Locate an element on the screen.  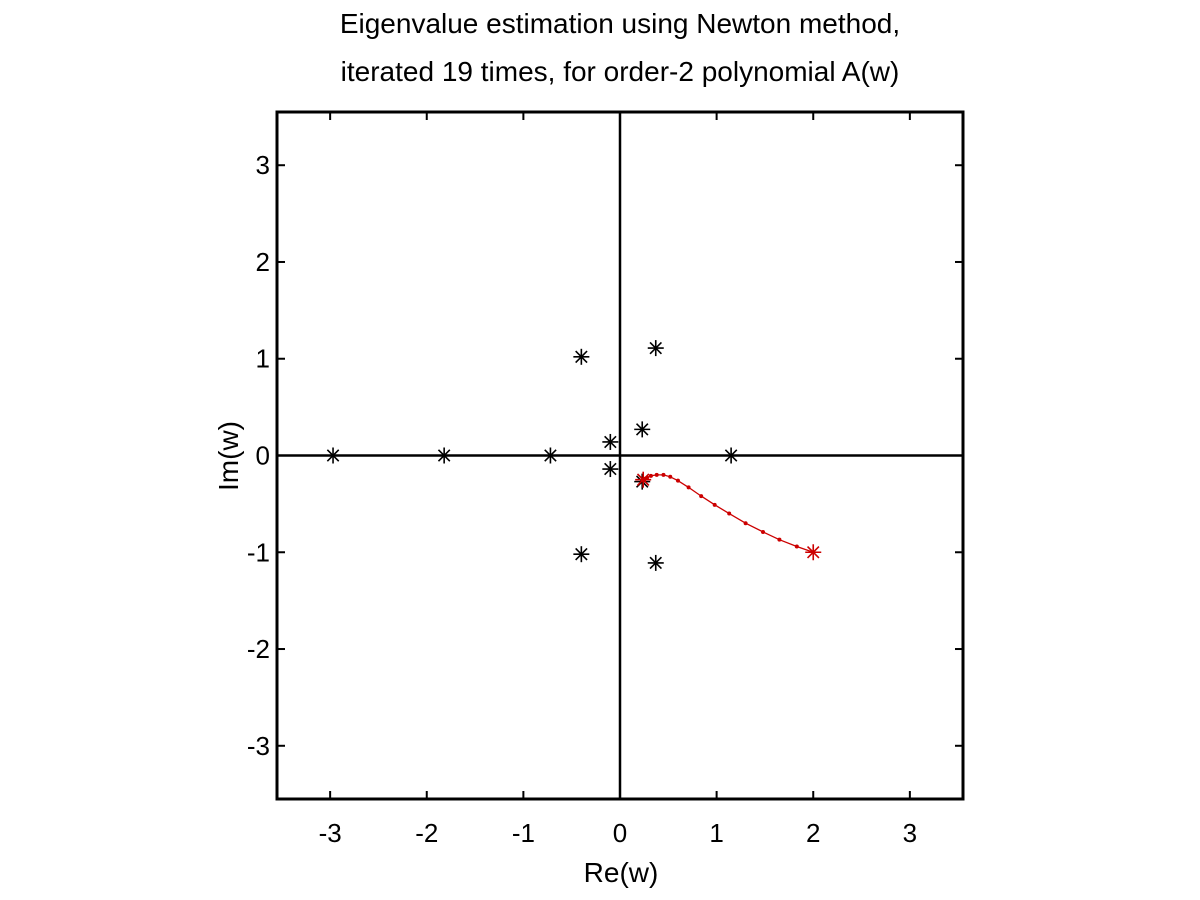
y-tick-label: 1 is located at coordinates (263, 359).